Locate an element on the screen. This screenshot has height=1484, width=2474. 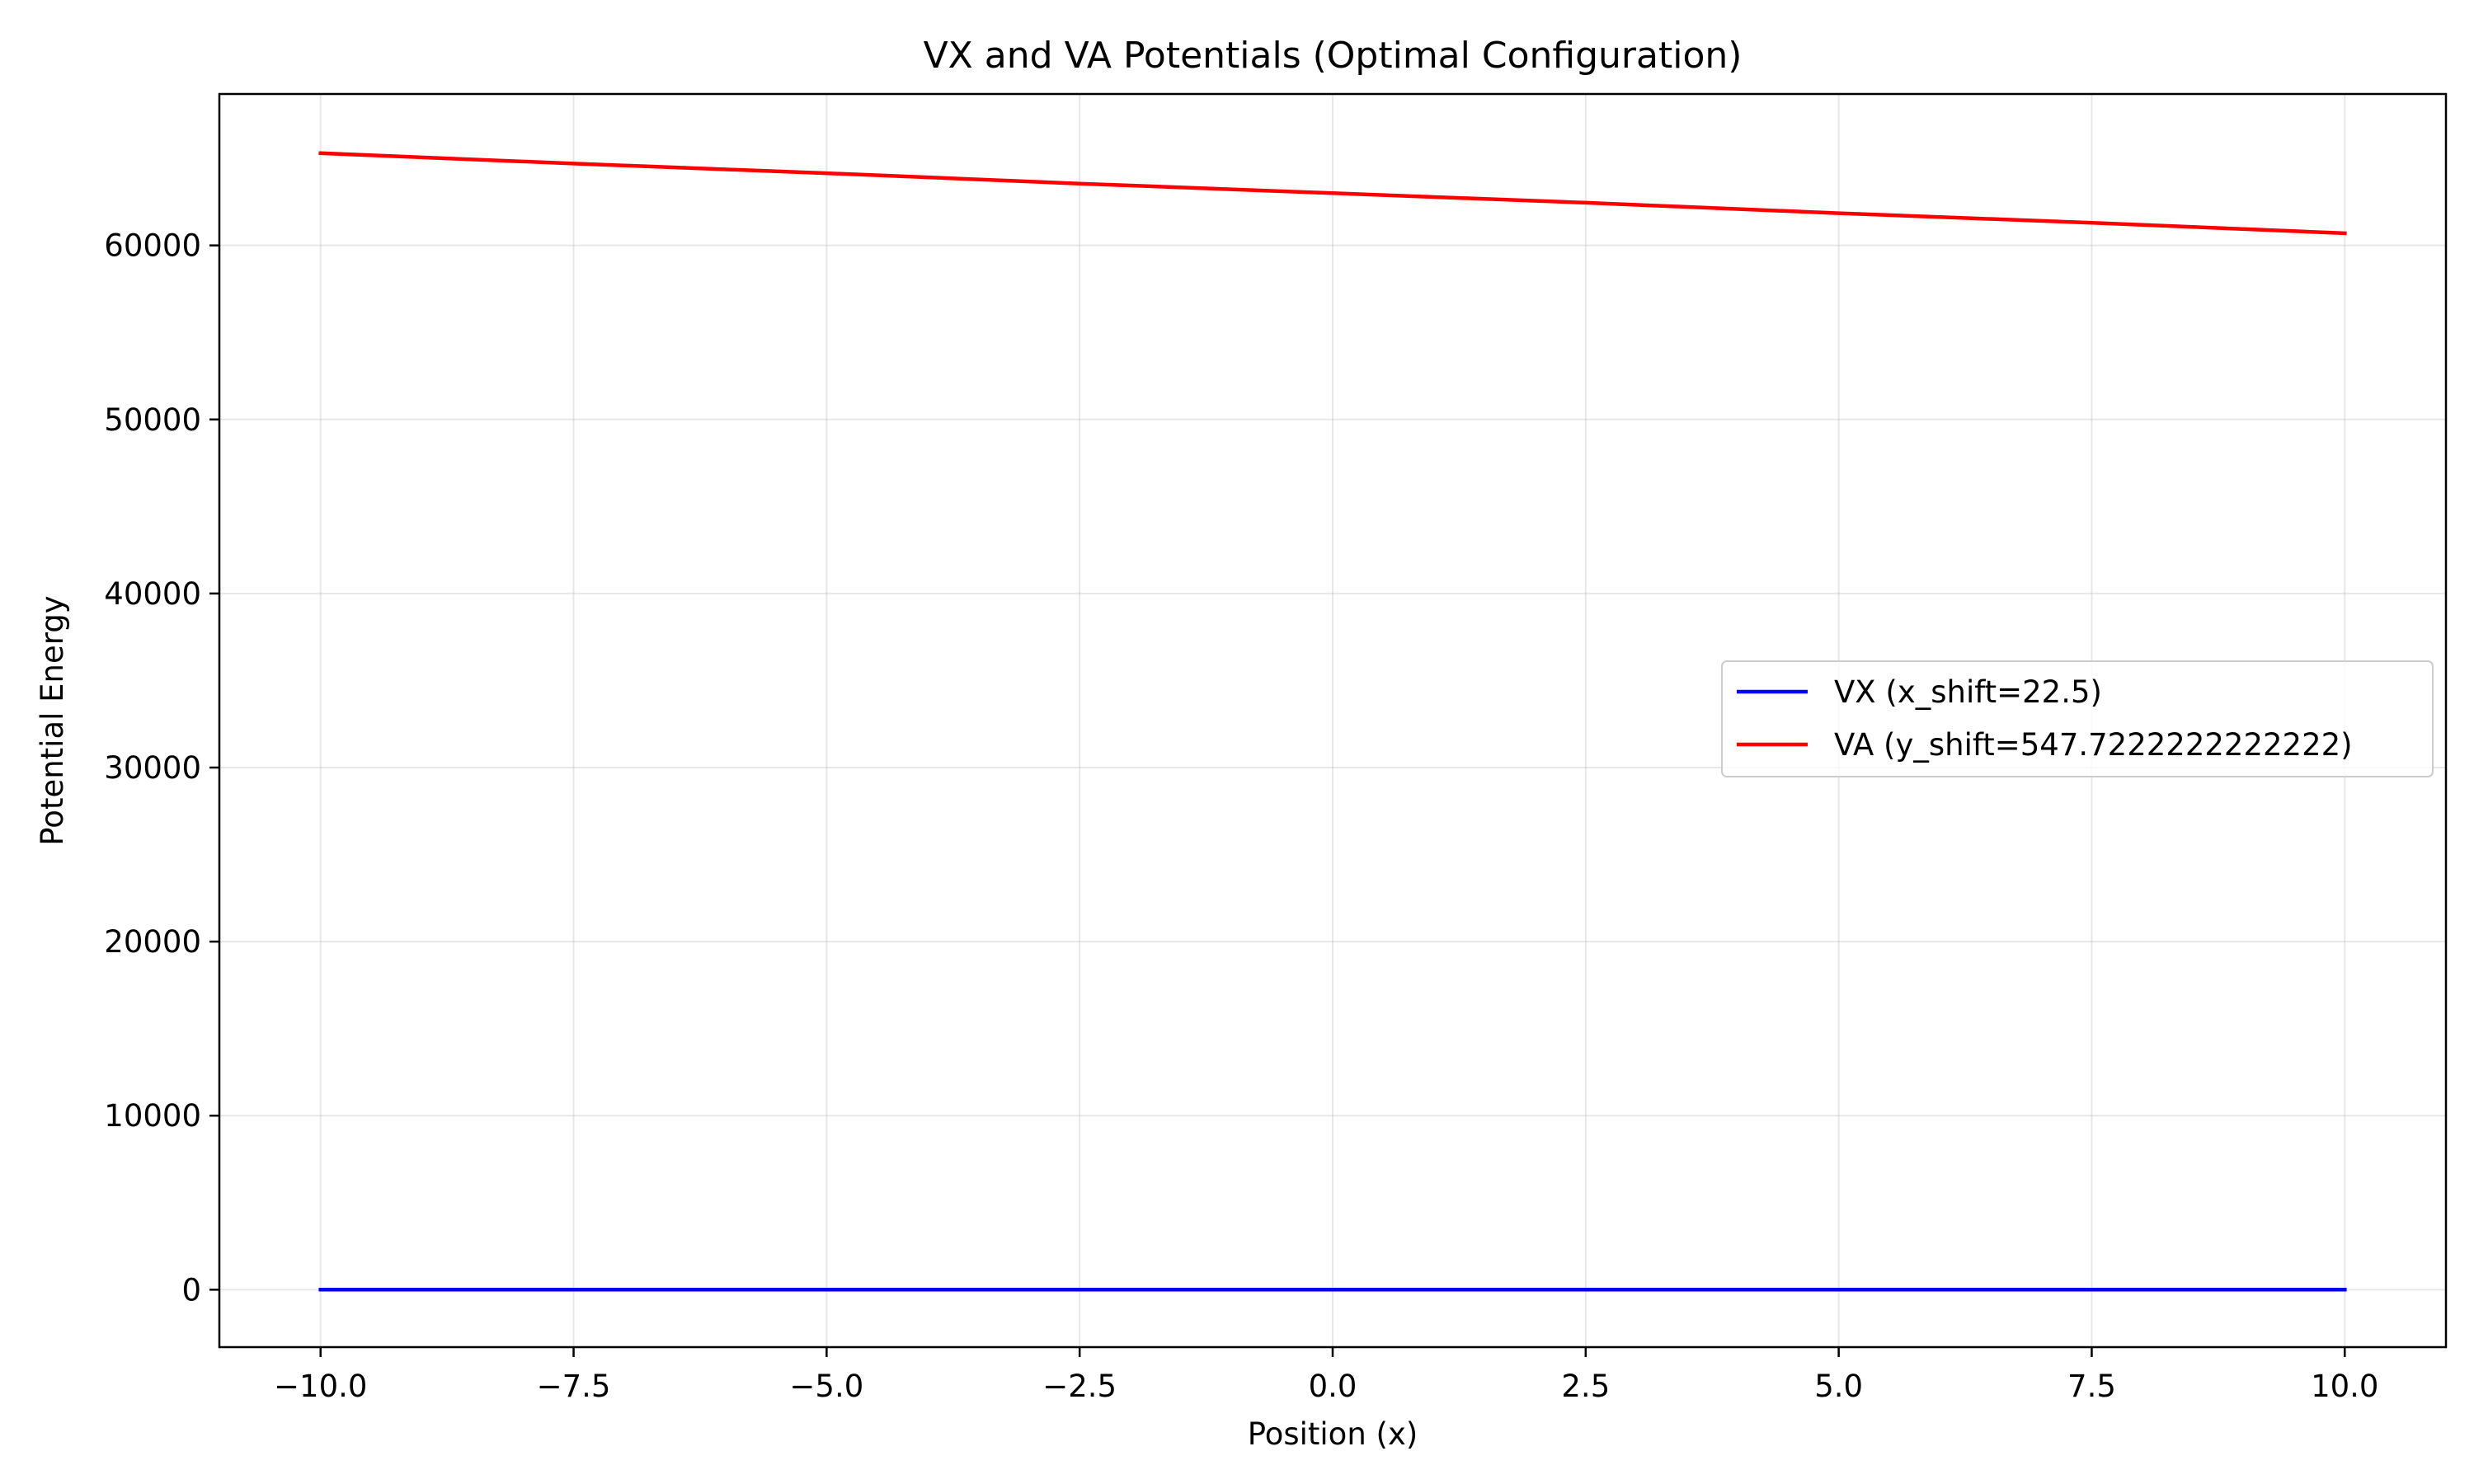
legend-label: VA (y_shift=547.7222222222222) is located at coordinates (2093, 745).